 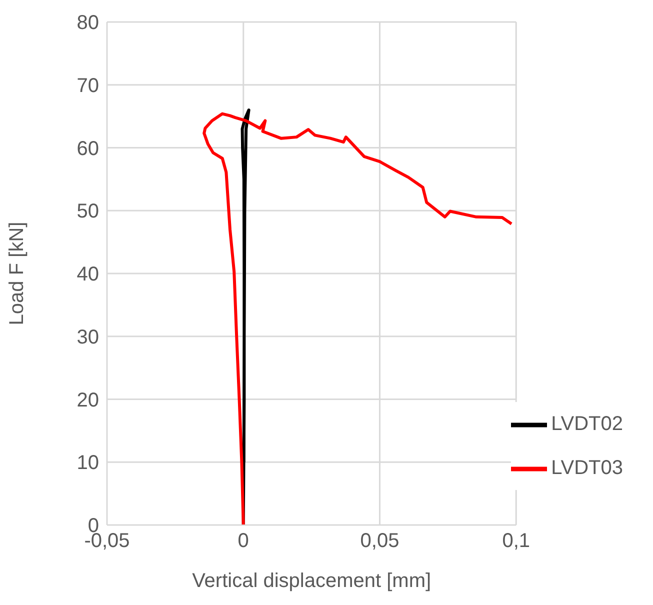 I want to click on y-tick-label: 80, so click(x=87, y=23).